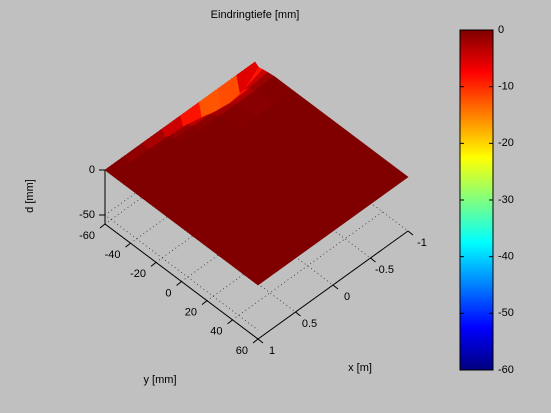 This screenshot has height=413, width=551. What do you see at coordinates (191, 313) in the screenshot?
I see `y-tick-label: 20` at bounding box center [191, 313].